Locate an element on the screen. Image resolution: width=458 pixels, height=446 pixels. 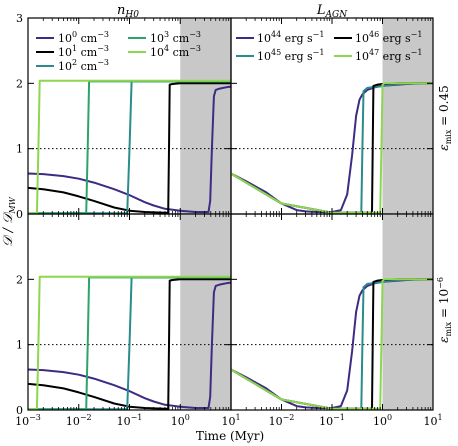
legend-entry-l44: 1044 erg s−1 is located at coordinates (290, 37).